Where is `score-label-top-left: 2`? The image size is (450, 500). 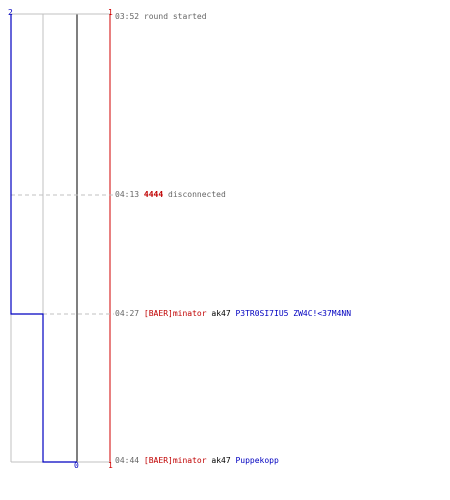
score-label-top-left: 2 is located at coordinates (10, 12).